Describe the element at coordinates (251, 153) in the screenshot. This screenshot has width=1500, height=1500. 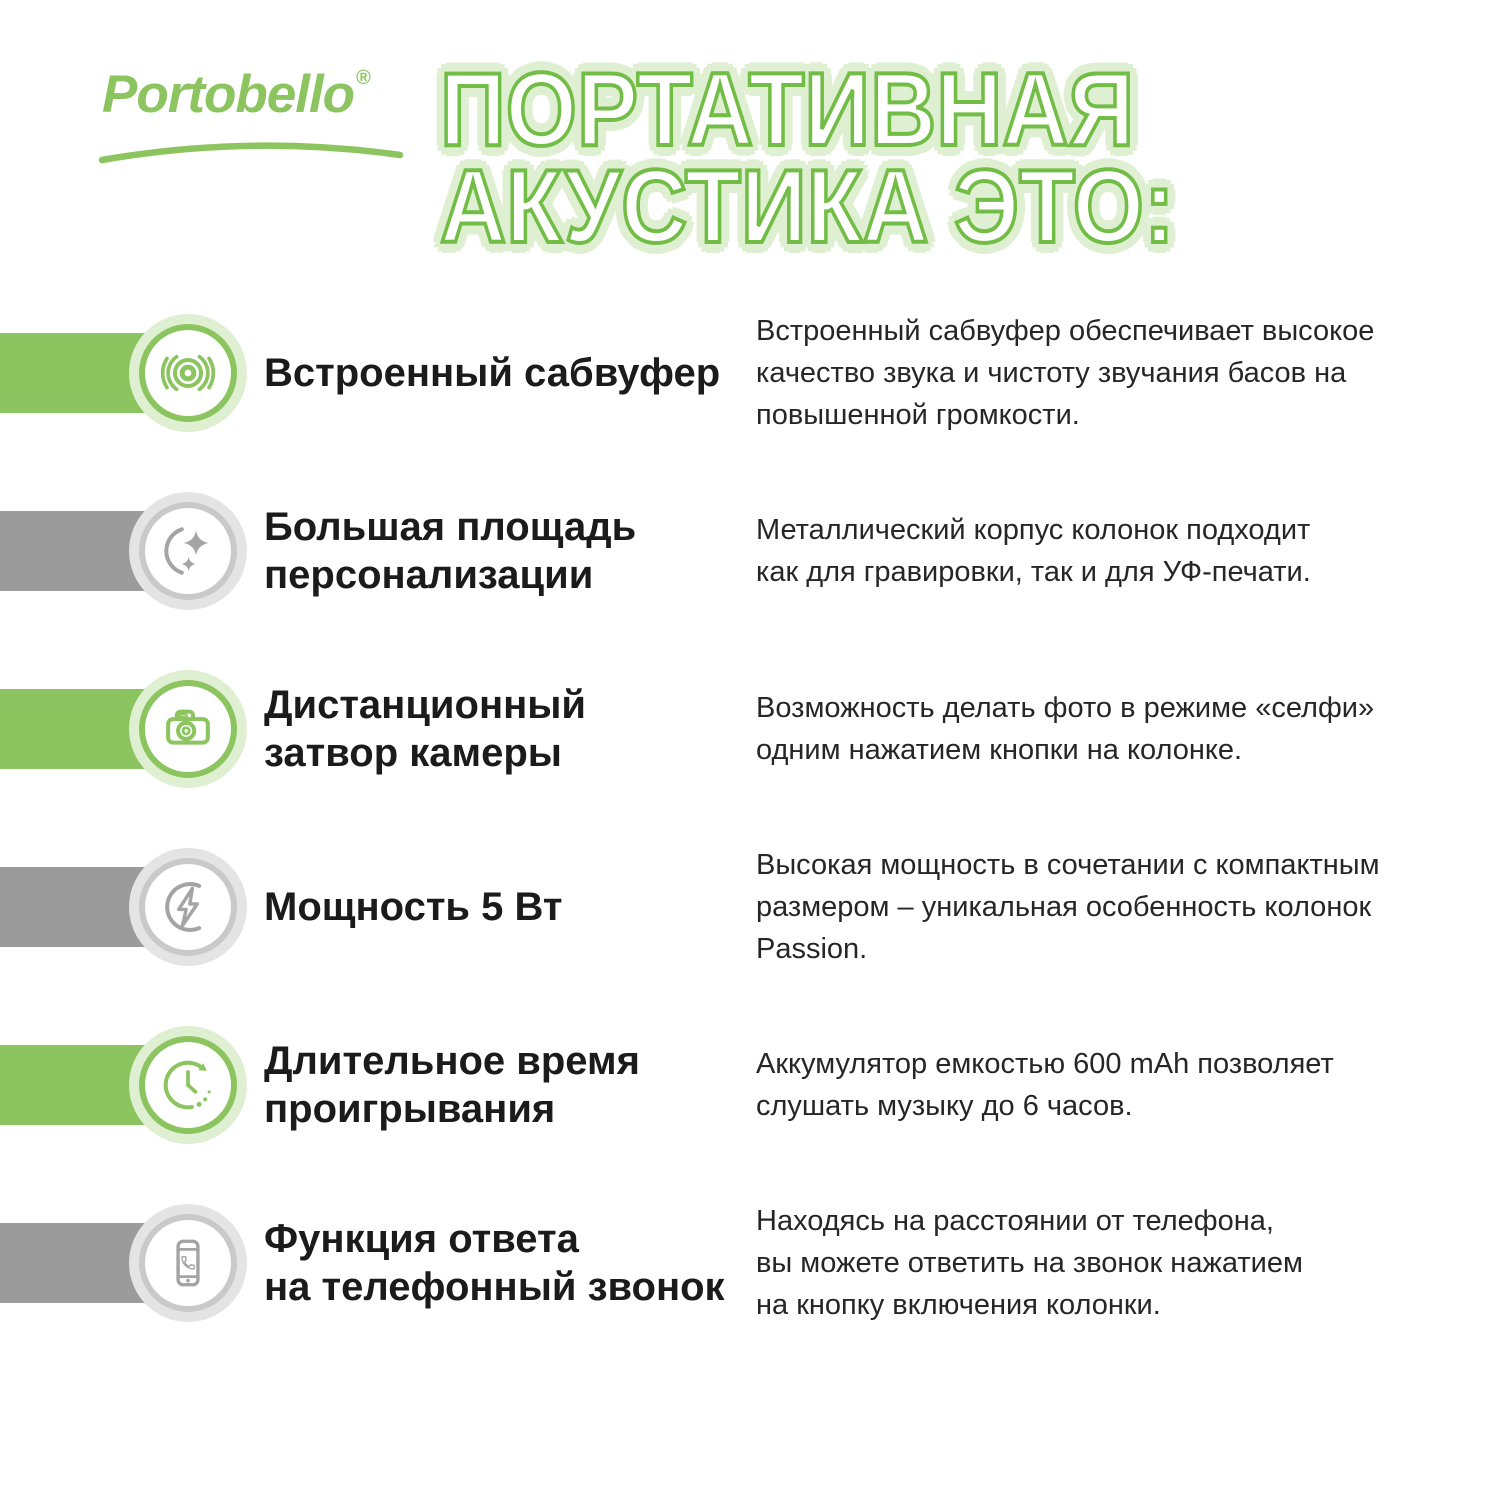
I see `logo-swoosh-icon` at that location.